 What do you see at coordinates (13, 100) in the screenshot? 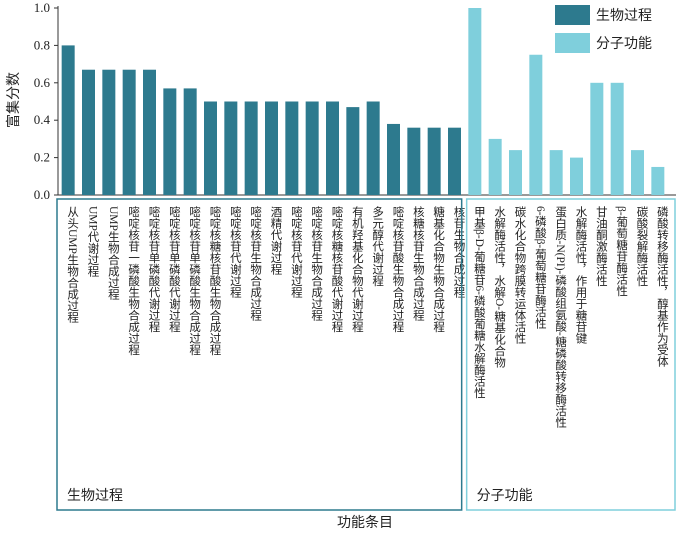
I see `y-axis-title: 富集分数` at bounding box center [13, 100].